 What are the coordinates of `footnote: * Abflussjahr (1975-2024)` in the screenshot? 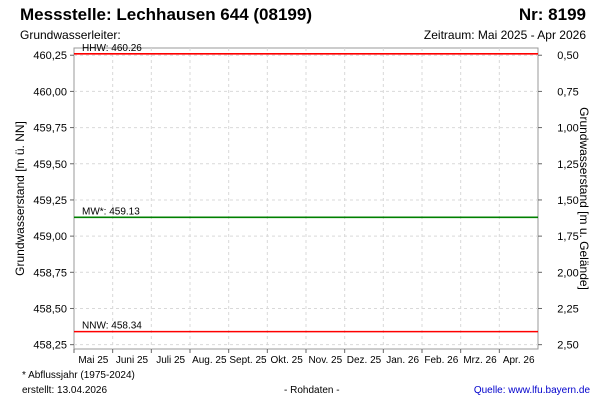 It's located at (78, 375).